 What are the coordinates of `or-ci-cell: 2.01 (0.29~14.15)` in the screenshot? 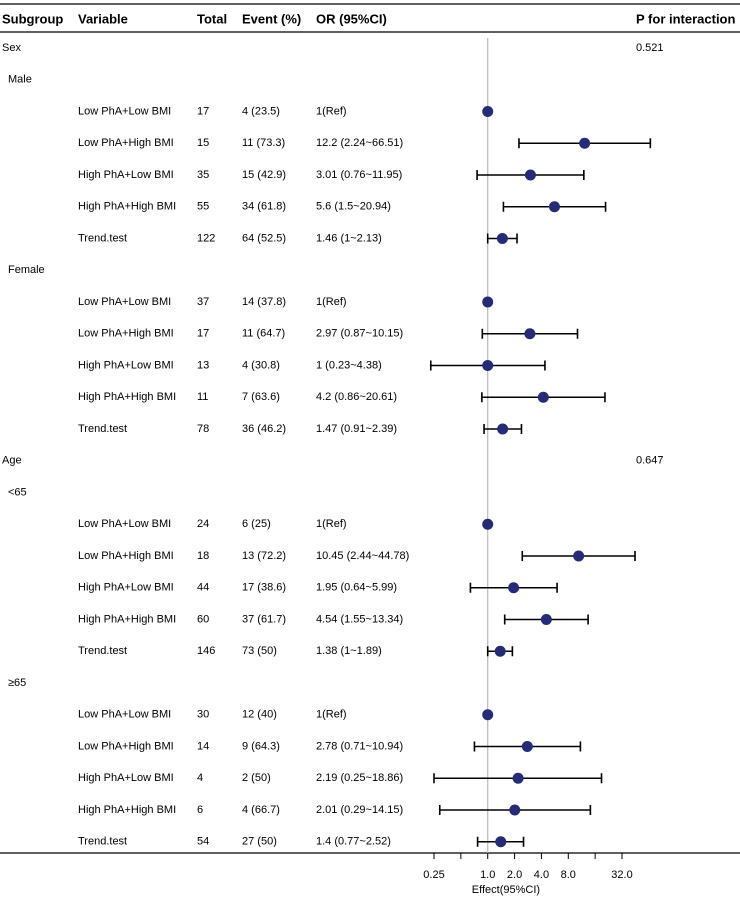 It's located at (359, 810).